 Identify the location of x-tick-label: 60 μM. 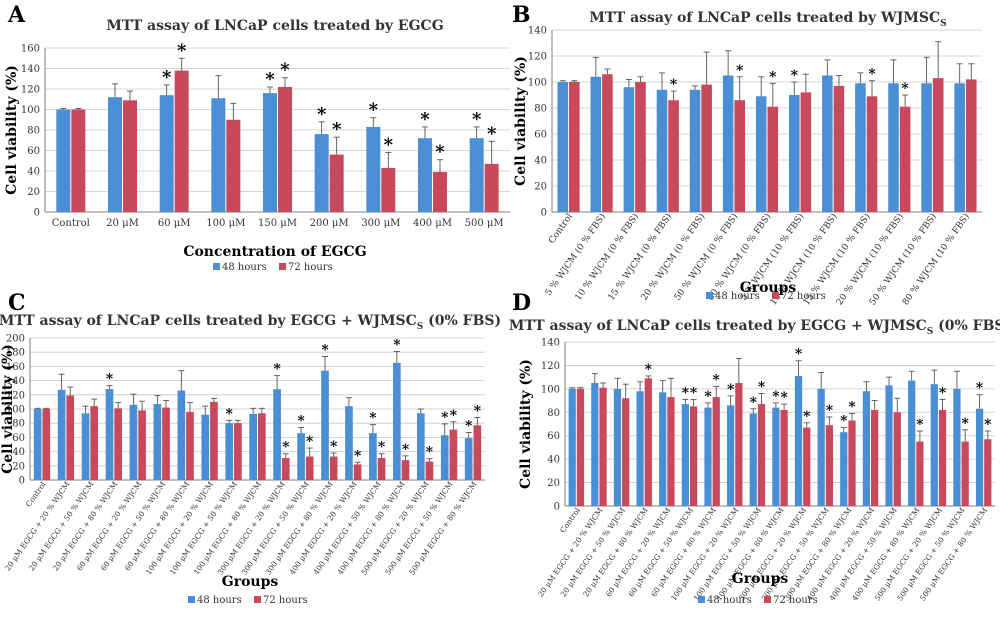
(174, 223).